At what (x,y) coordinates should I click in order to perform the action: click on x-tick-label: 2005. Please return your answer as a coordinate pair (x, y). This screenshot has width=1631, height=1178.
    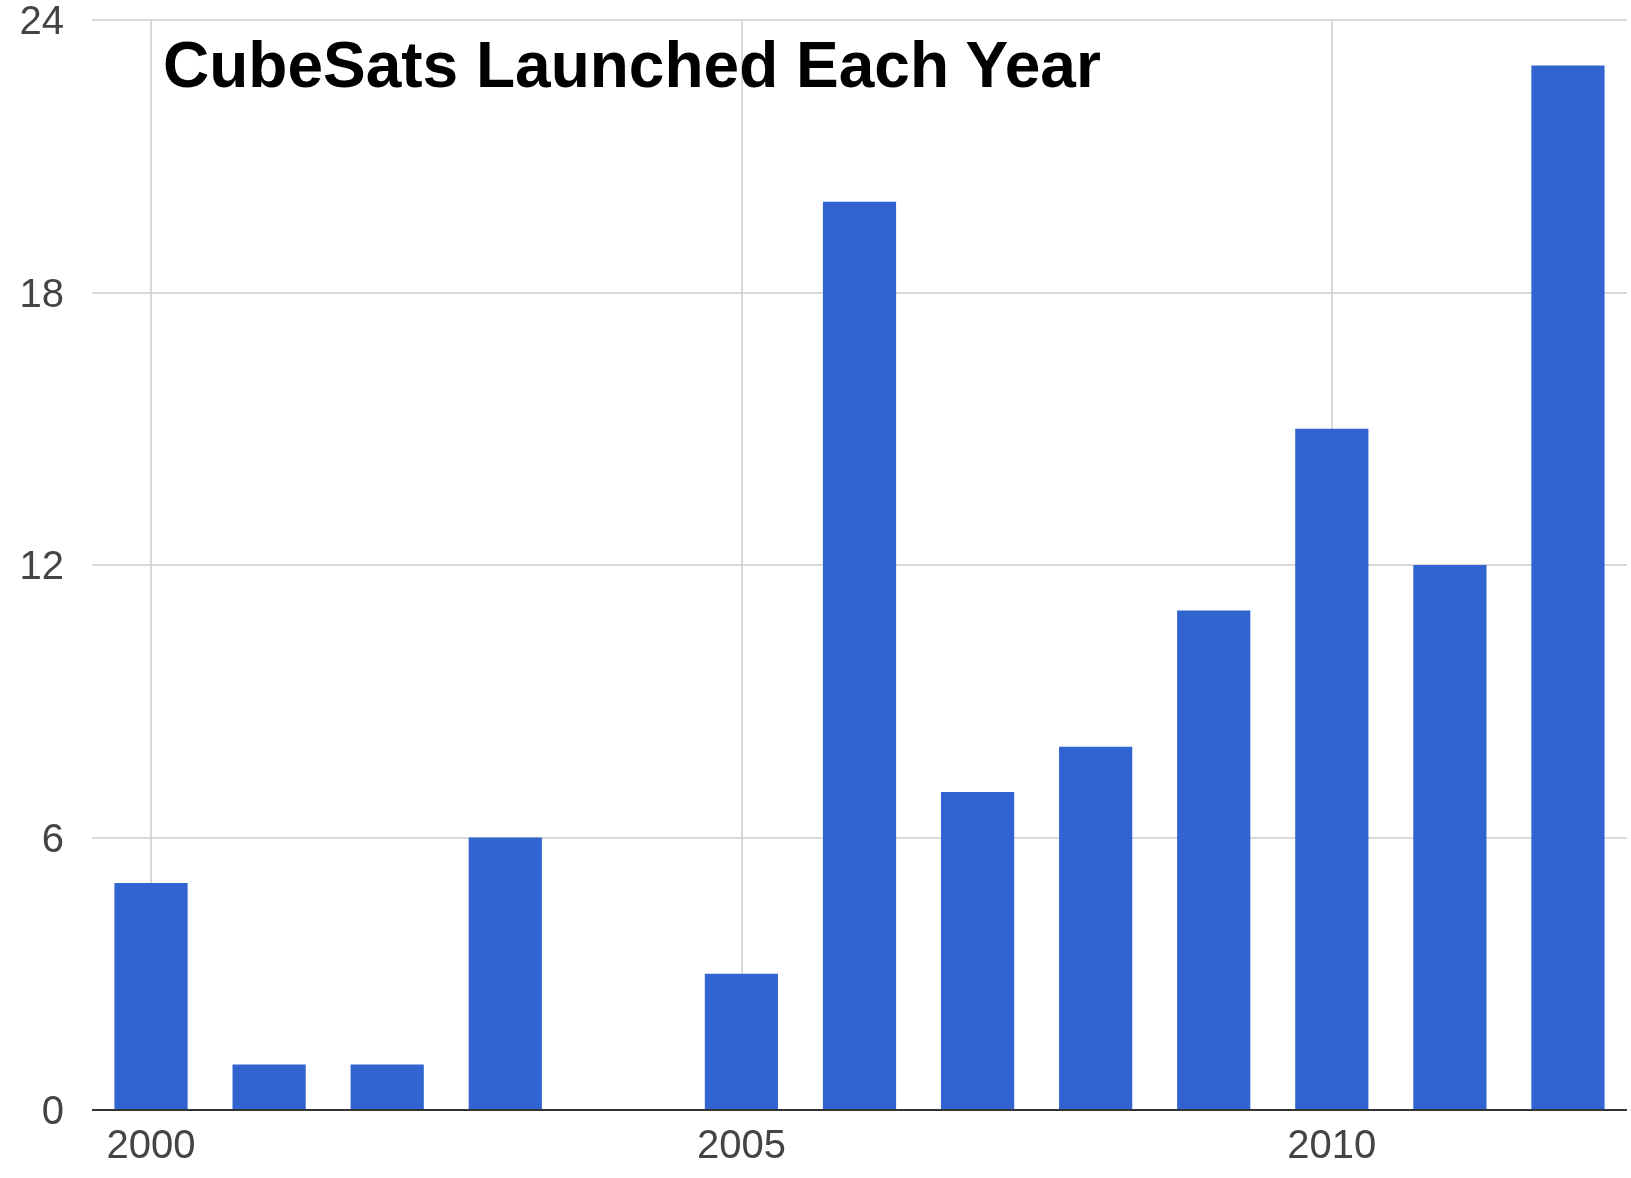
    Looking at the image, I should click on (741, 1144).